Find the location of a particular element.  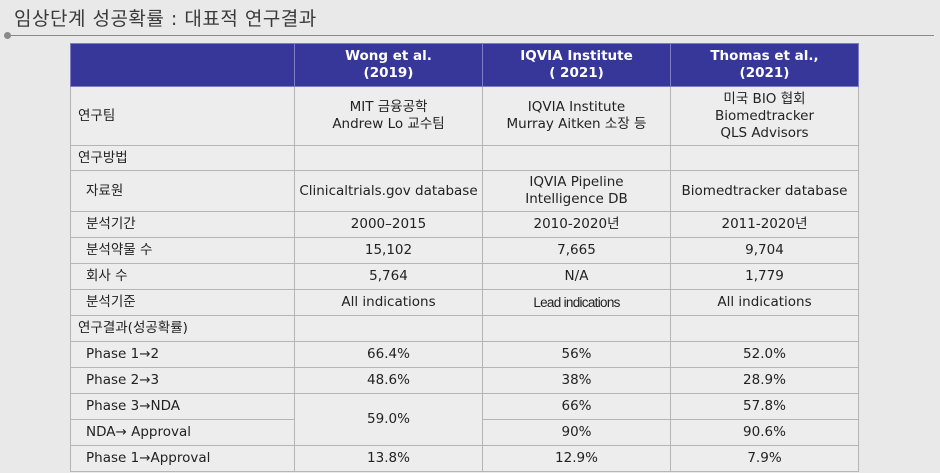

cell-text: IQVIA Institute is located at coordinates (576, 107).